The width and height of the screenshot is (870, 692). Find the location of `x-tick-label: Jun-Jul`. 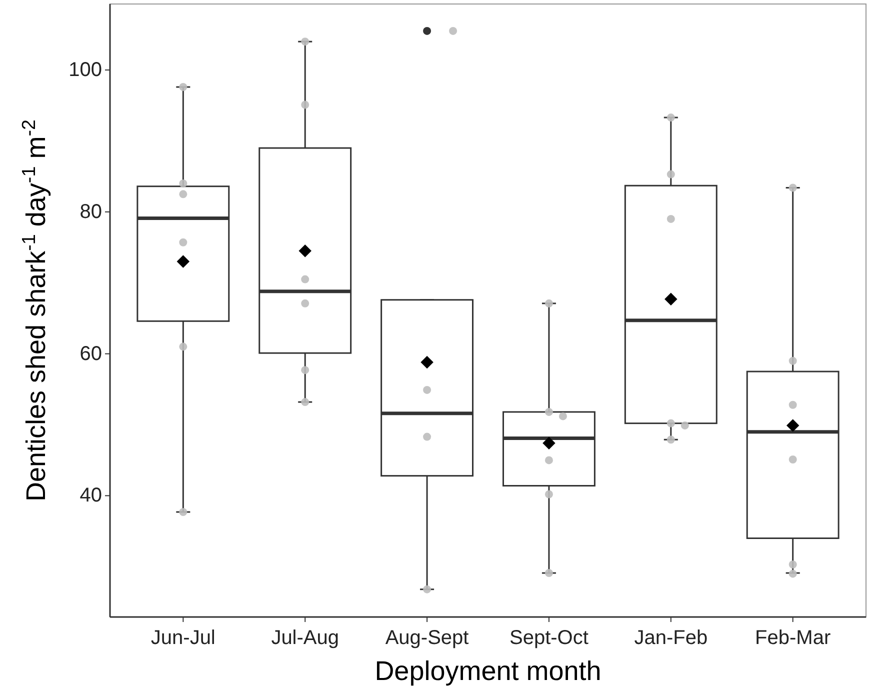

x-tick-label: Jun-Jul is located at coordinates (183, 638).